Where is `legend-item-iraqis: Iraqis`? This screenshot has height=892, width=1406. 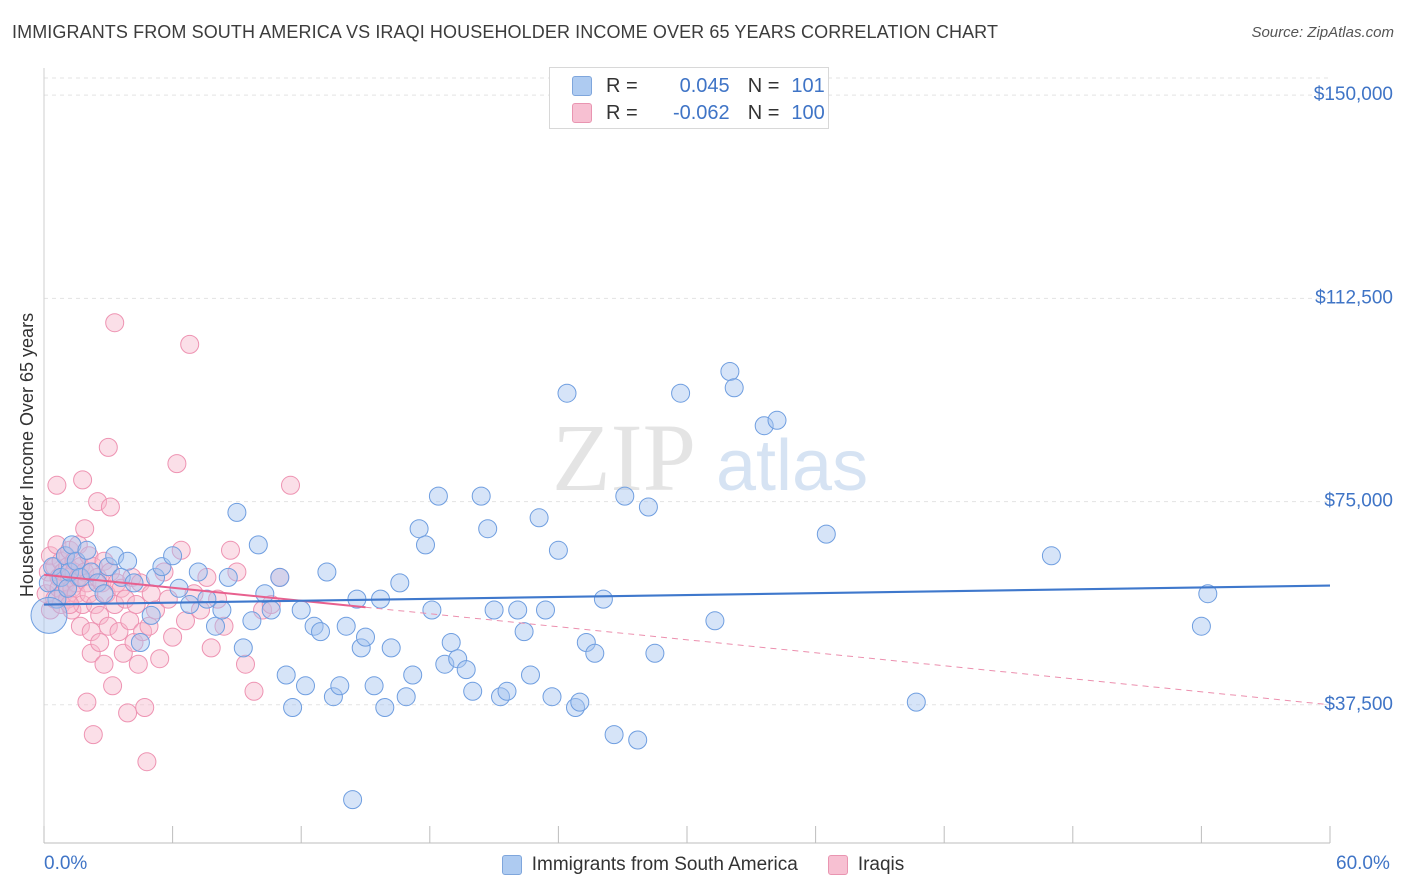 legend-item-iraqis: Iraqis is located at coordinates (866, 865).